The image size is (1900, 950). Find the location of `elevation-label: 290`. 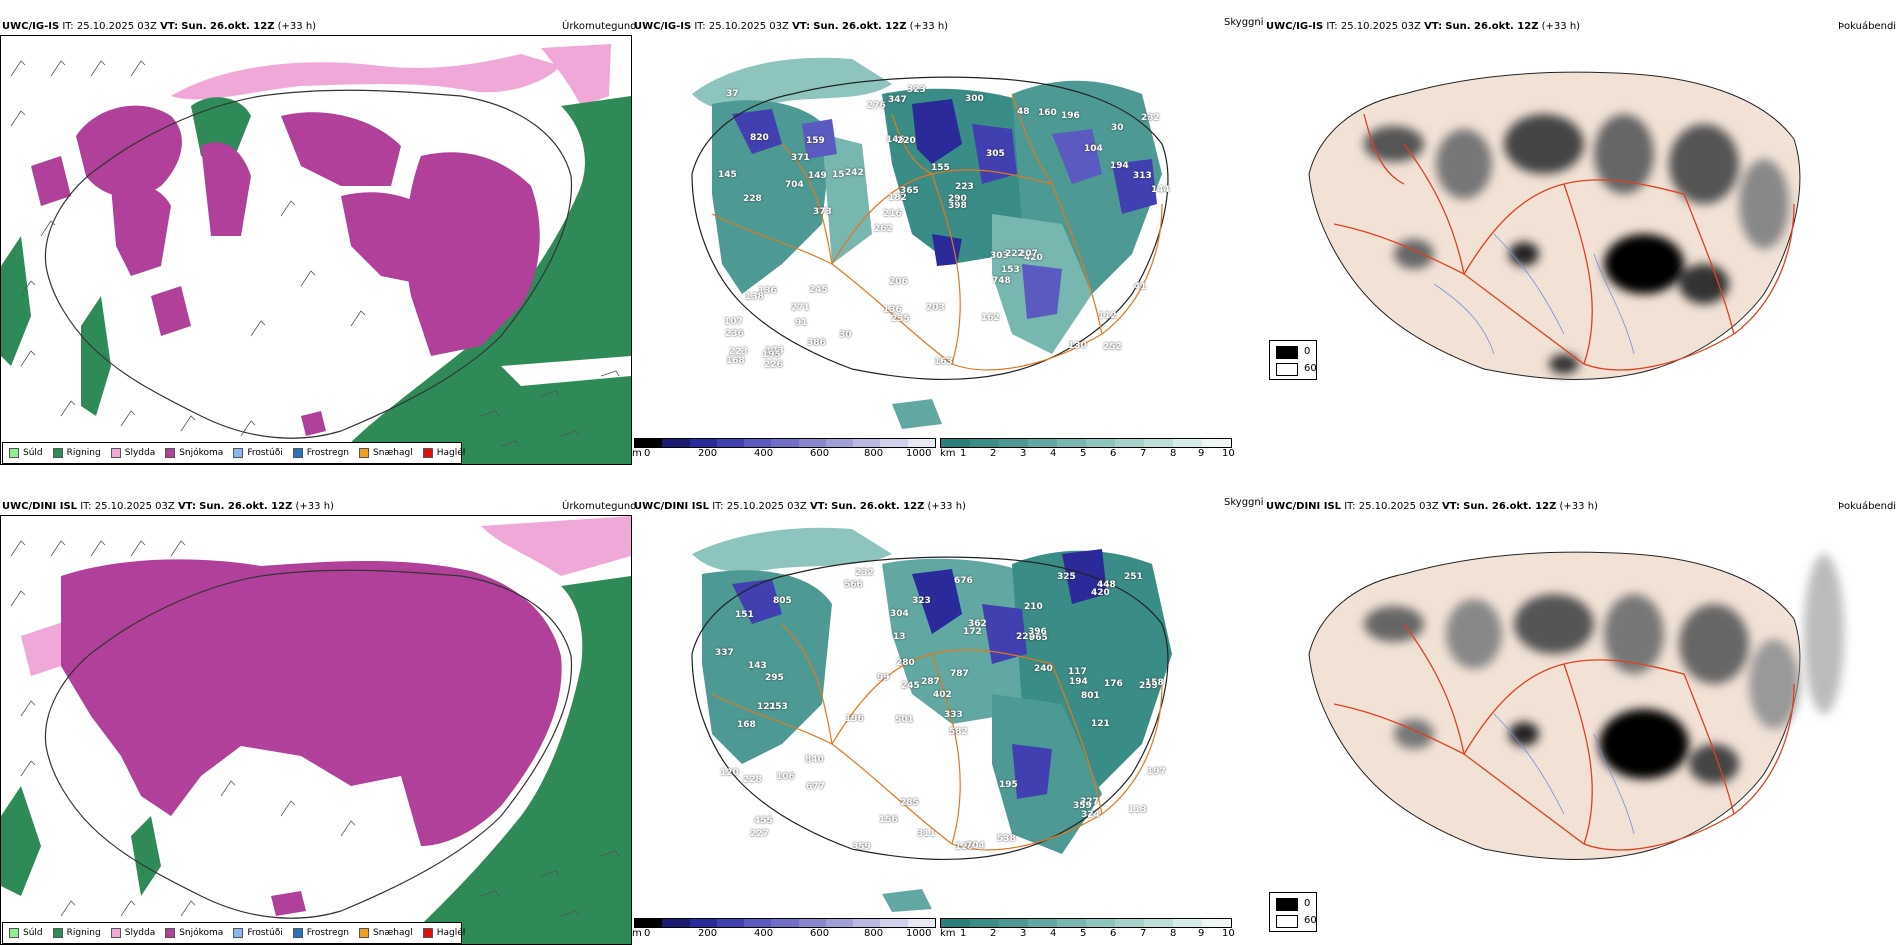

elevation-label: 290 is located at coordinates (957, 199).